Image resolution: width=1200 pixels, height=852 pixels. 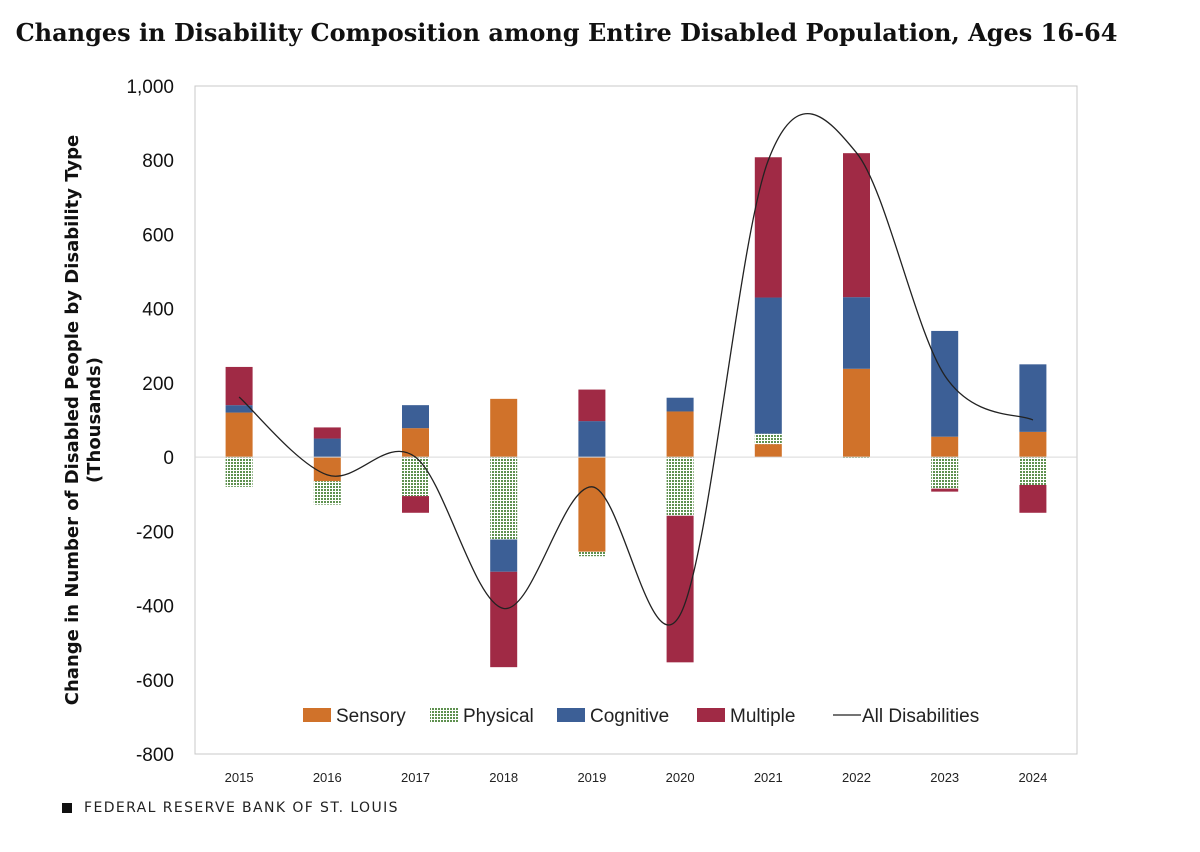 What do you see at coordinates (571, 715) in the screenshot?
I see `legend-swatch-cognitive` at bounding box center [571, 715].